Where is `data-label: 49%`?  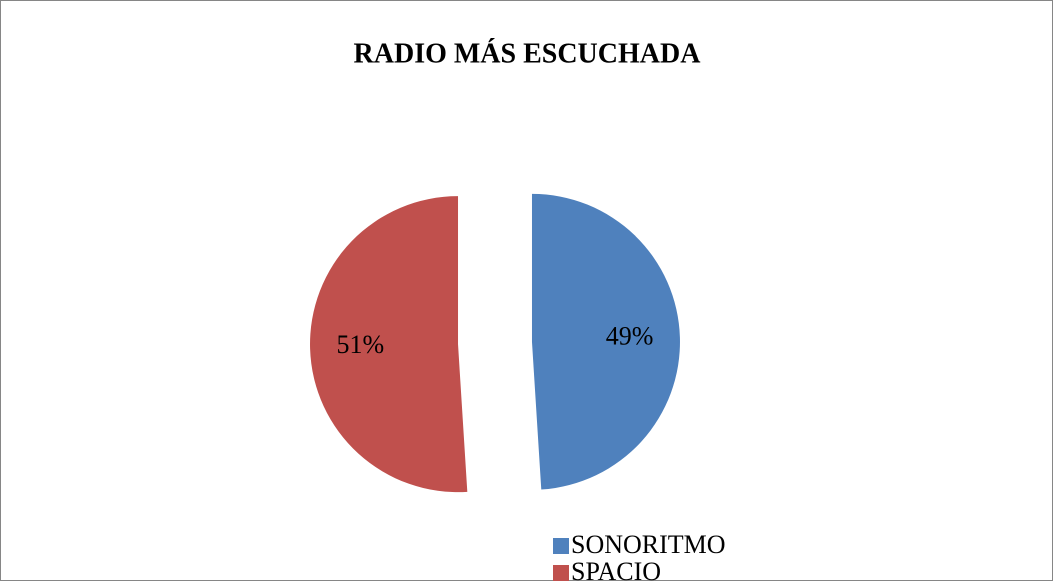
data-label: 49% is located at coordinates (630, 336).